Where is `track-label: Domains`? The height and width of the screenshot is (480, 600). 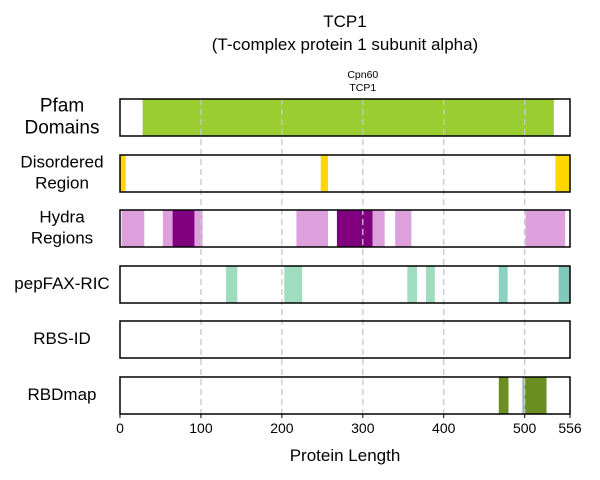 track-label: Domains is located at coordinates (62, 128).